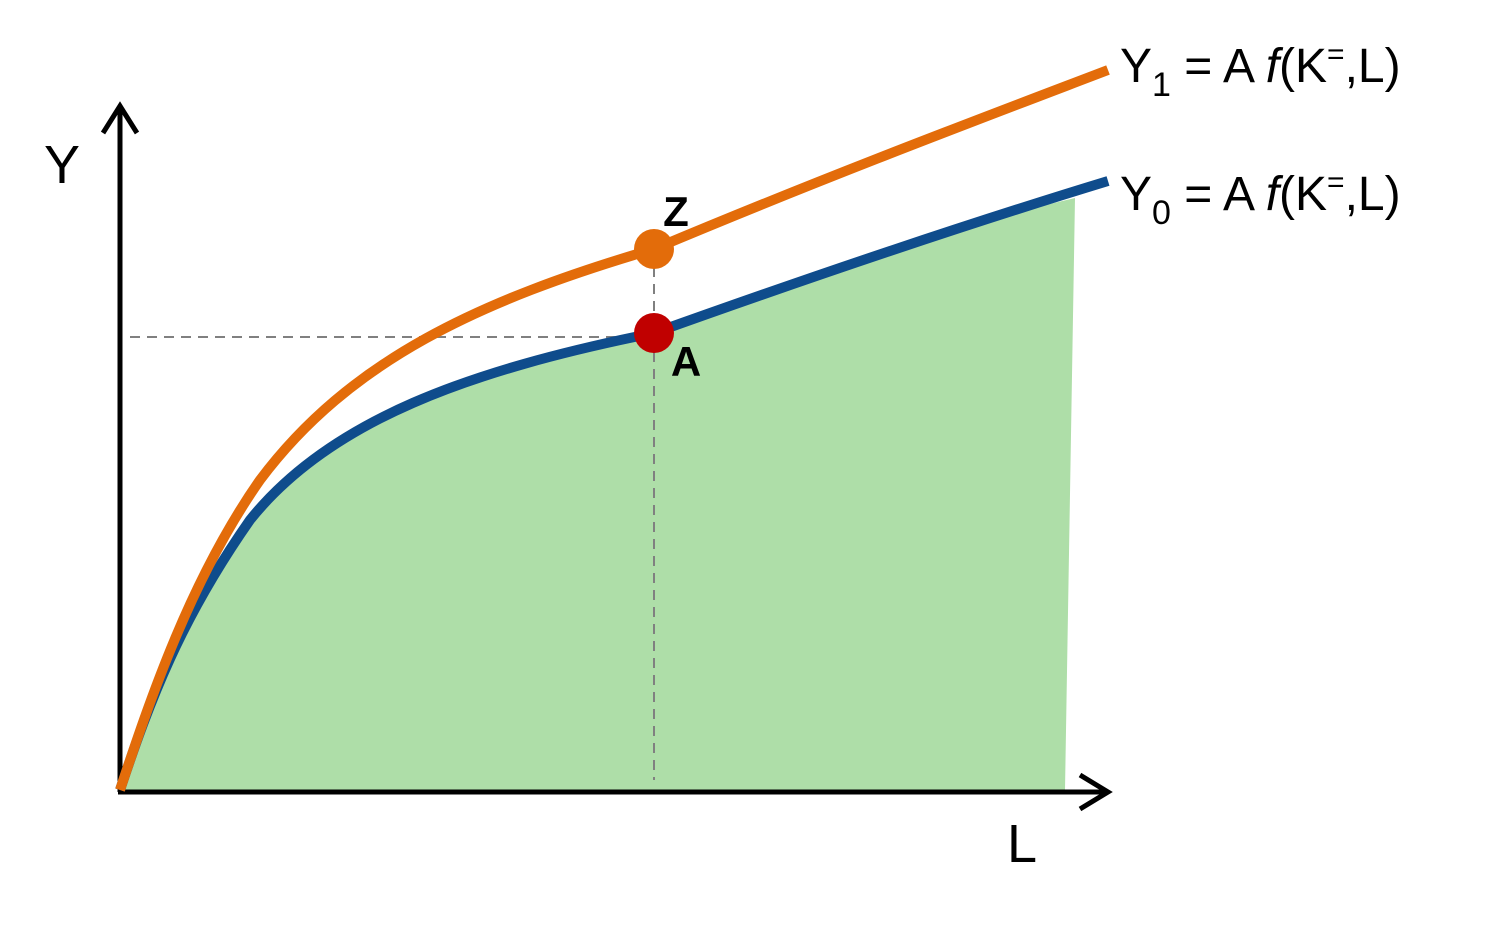 The image size is (1490, 925). What do you see at coordinates (1260, 71) in the screenshot?
I see `curve-y1-label: Y1 = A f(K=,L)` at bounding box center [1260, 71].